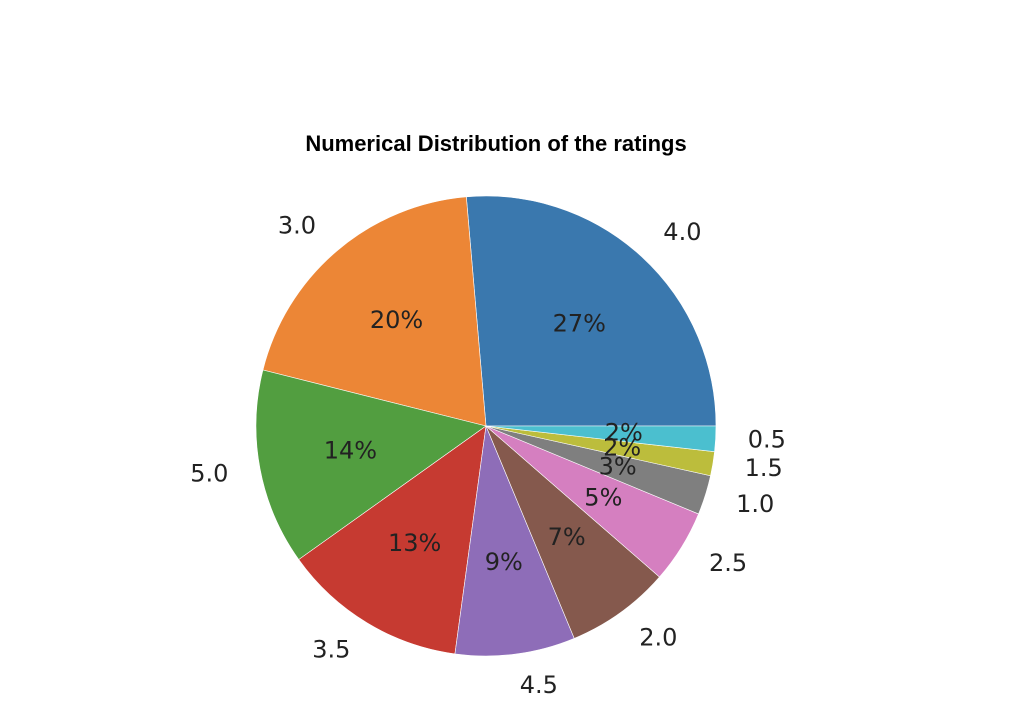 Image resolution: width=1010 pixels, height=708 pixels. Describe the element at coordinates (767, 440) in the screenshot. I see `category-label-0.5: 0.5` at that location.